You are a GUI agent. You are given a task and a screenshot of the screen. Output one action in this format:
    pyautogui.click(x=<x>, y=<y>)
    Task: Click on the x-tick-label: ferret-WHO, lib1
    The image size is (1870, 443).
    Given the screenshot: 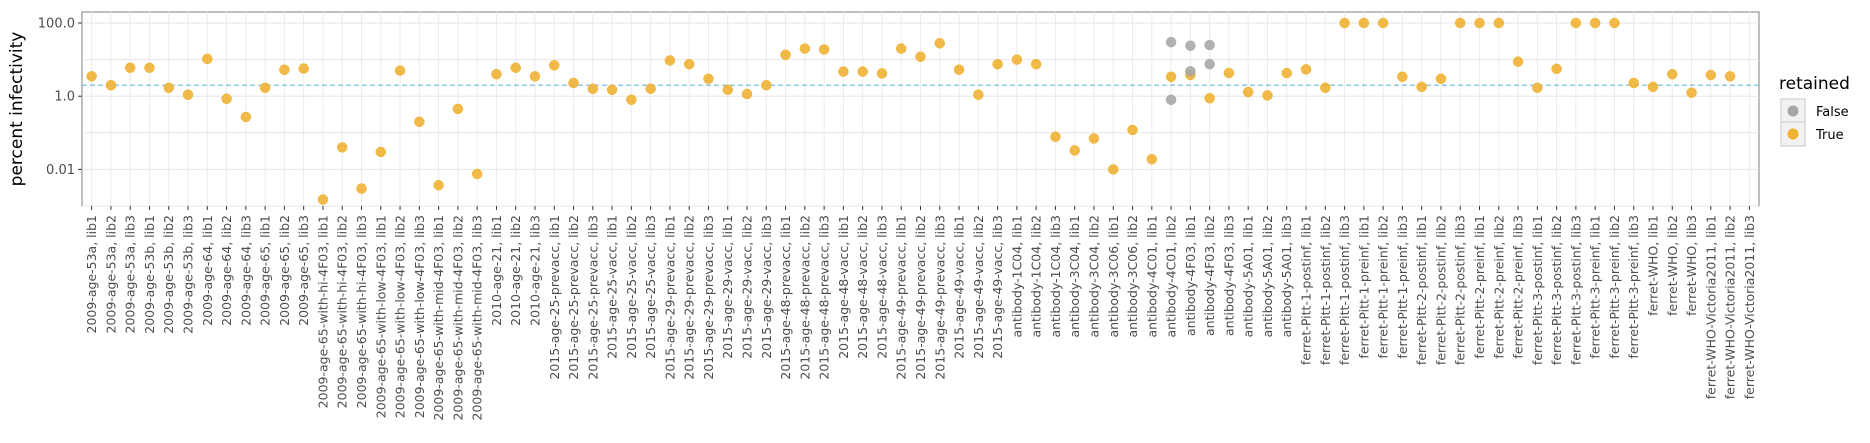 What is the action you would take?
    pyautogui.click(x=1652, y=265)
    